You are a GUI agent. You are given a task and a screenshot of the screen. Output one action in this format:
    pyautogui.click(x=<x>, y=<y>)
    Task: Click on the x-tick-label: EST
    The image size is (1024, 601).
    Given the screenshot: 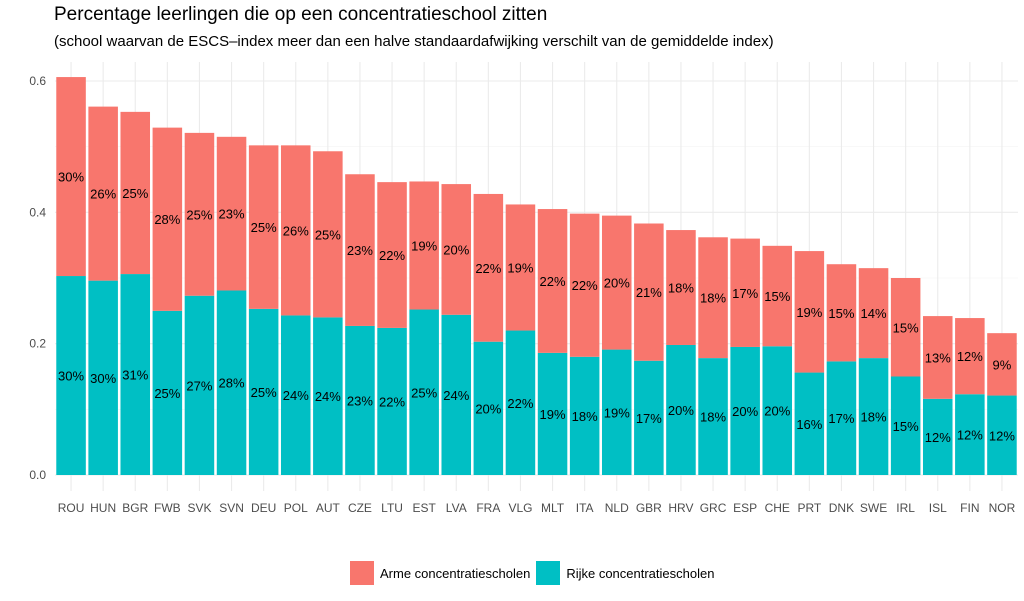 What is the action you would take?
    pyautogui.click(x=424, y=508)
    